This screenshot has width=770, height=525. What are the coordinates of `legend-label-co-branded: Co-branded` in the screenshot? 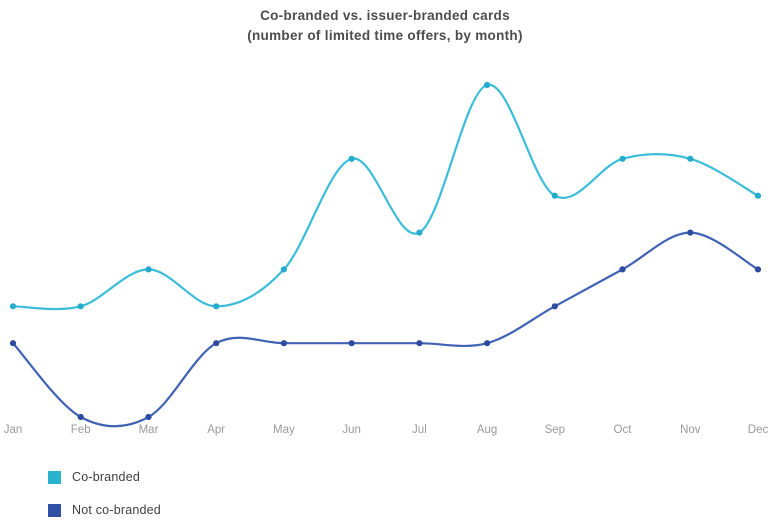 It's located at (106, 477).